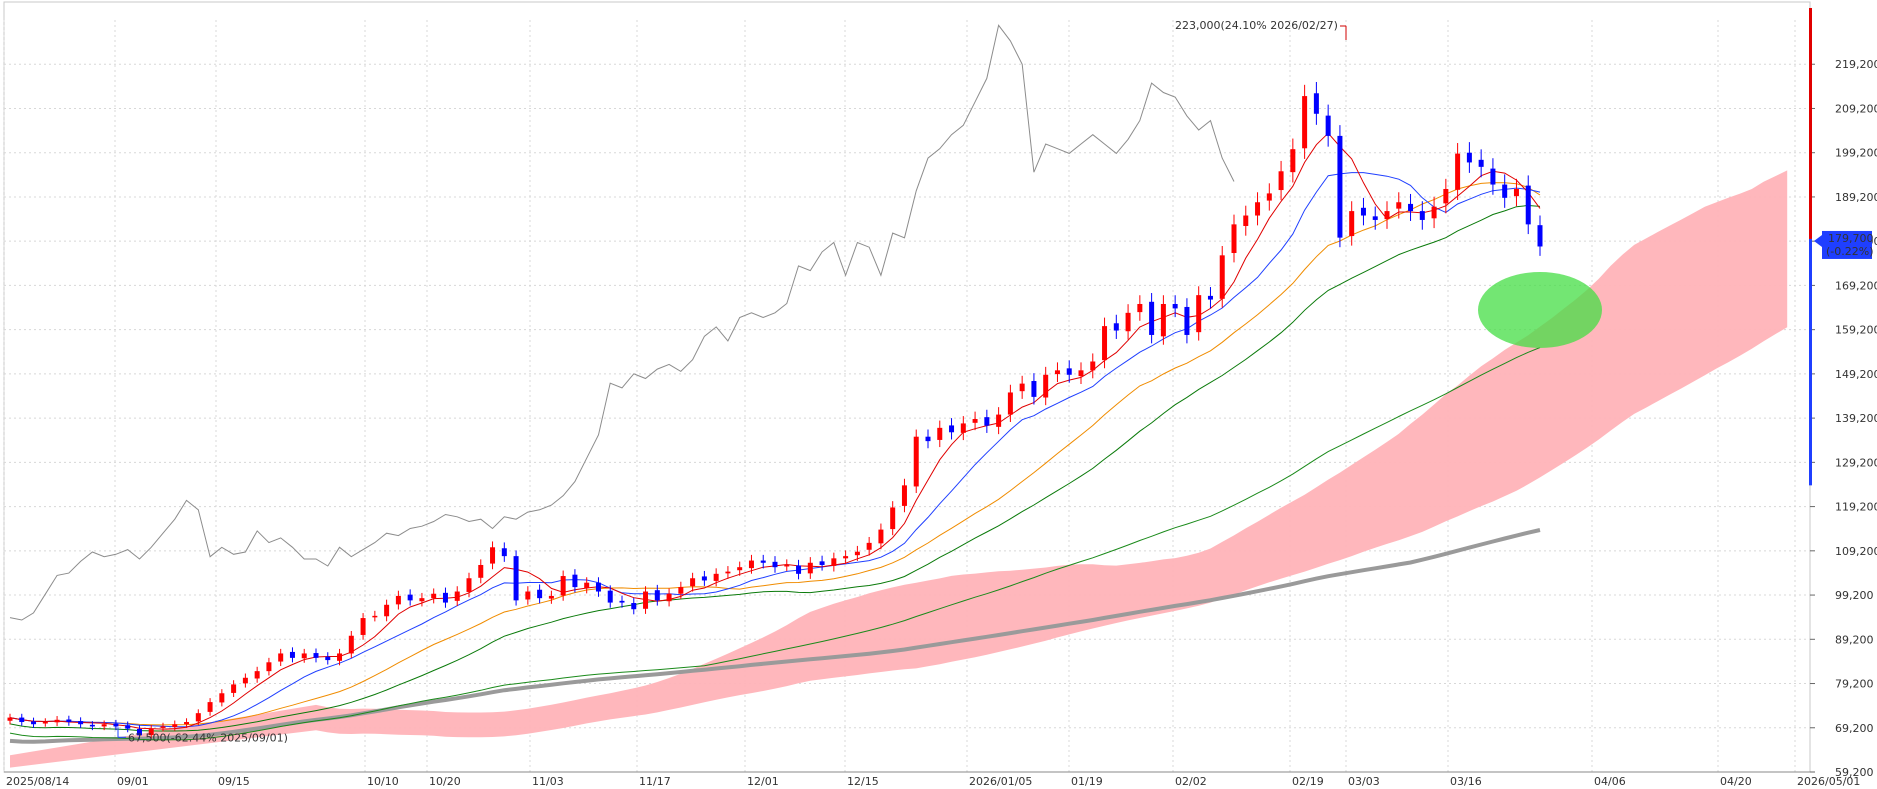 This screenshot has height=789, width=1877. What do you see at coordinates (655, 781) in the screenshot?
I see `x-tick-label: 11/17` at bounding box center [655, 781].